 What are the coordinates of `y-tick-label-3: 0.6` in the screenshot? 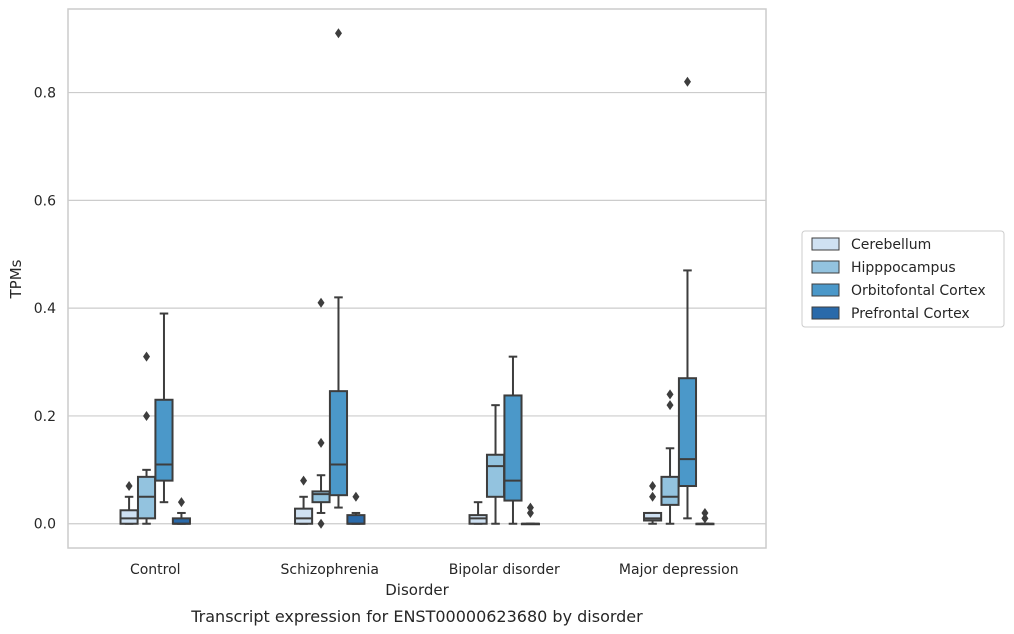 It's located at (45, 201).